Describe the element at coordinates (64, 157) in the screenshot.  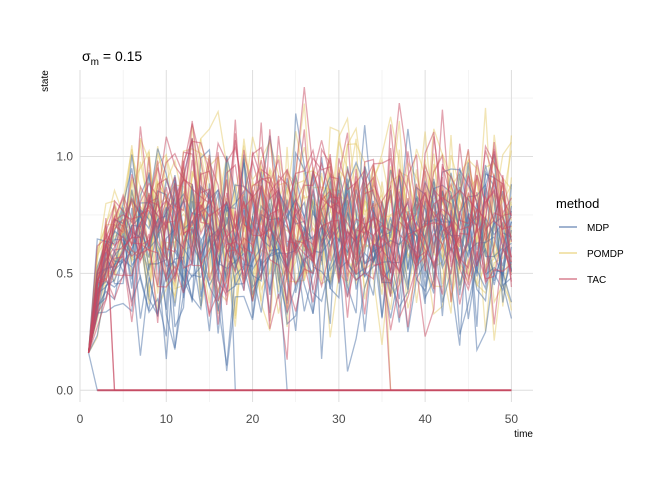
I see `y-tick-label: 1.0` at that location.